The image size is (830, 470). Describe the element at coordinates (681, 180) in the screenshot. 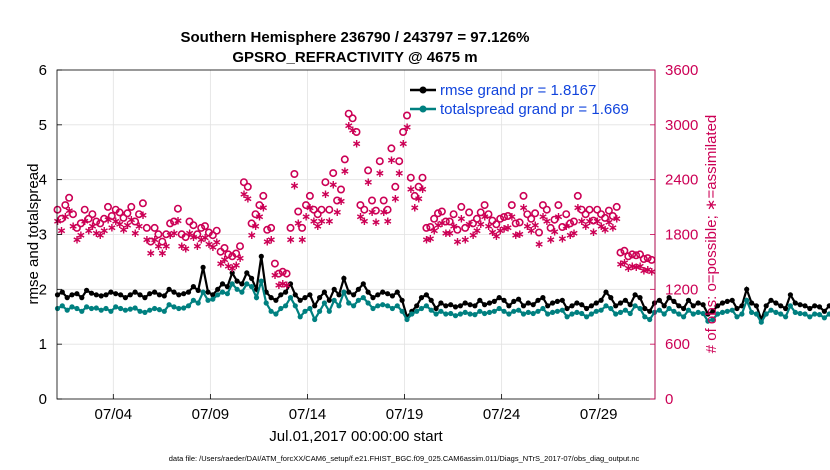

I see `y2-tick-label: 2400` at that location.